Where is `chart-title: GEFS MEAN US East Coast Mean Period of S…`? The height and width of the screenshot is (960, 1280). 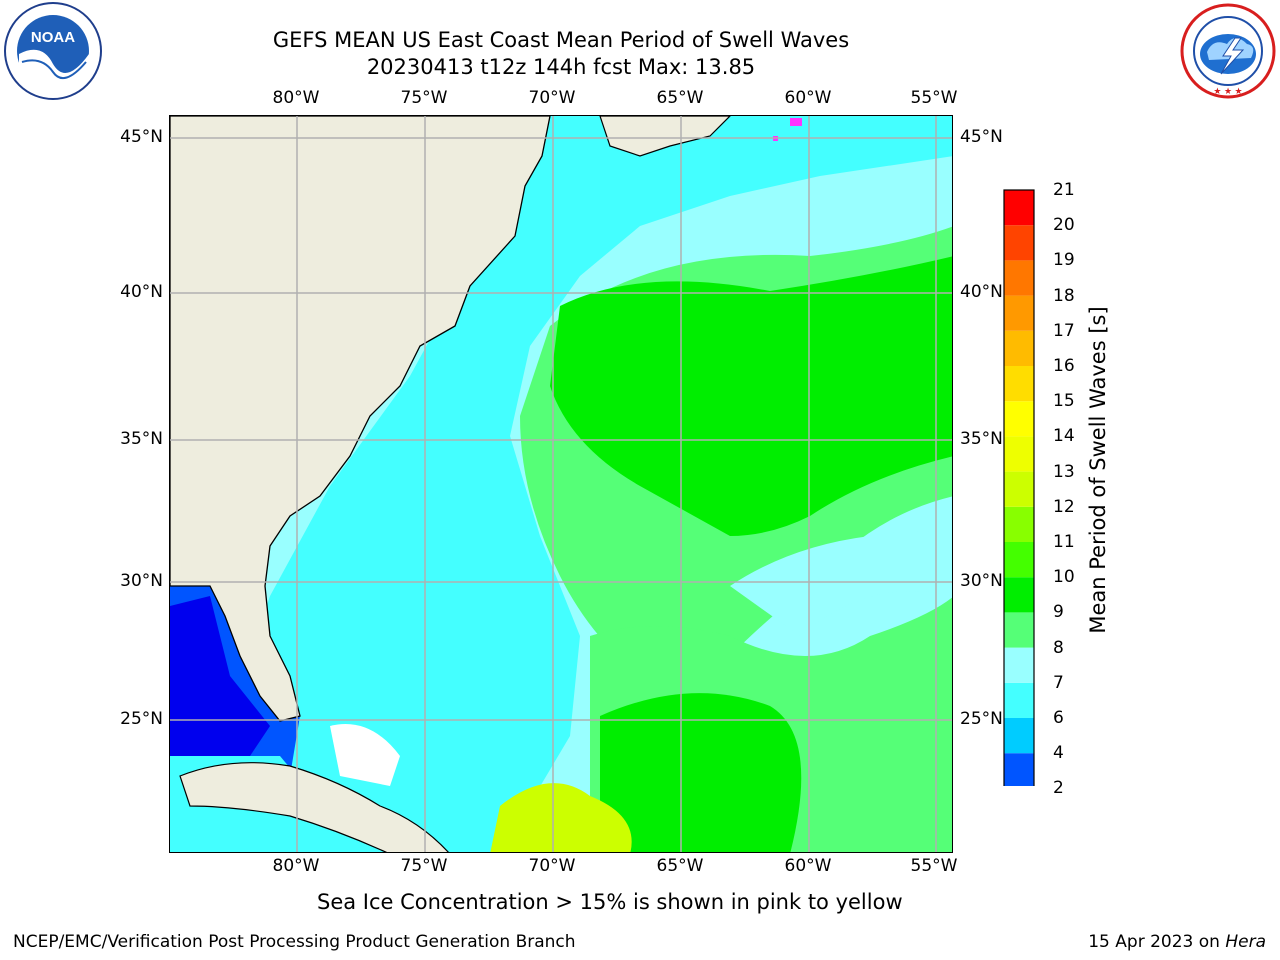 chart-title: GEFS MEAN US East Coast Mean Period of S… is located at coordinates (561, 40).